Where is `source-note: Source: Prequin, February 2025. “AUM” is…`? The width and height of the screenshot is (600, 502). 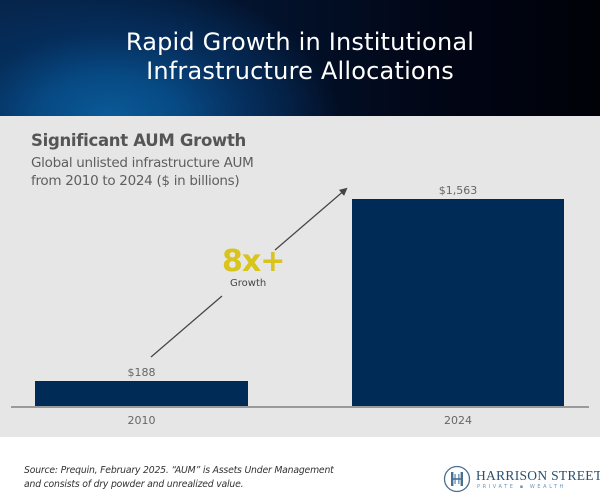 source-note: Source: Prequin, February 2025. “AUM” is… is located at coordinates (184, 478).